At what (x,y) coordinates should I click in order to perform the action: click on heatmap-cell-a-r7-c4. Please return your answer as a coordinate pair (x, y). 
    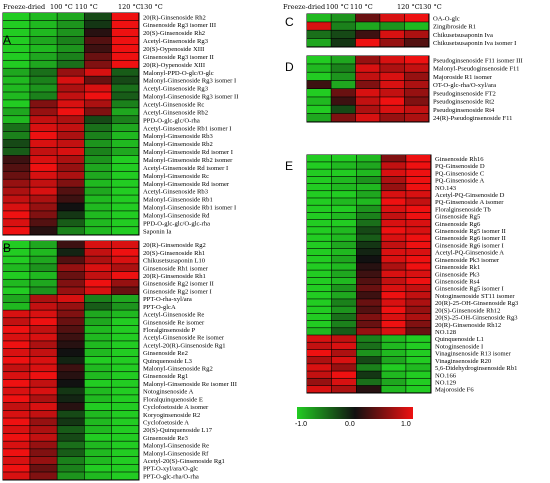
    Looking at the image, I should click on (125, 72).